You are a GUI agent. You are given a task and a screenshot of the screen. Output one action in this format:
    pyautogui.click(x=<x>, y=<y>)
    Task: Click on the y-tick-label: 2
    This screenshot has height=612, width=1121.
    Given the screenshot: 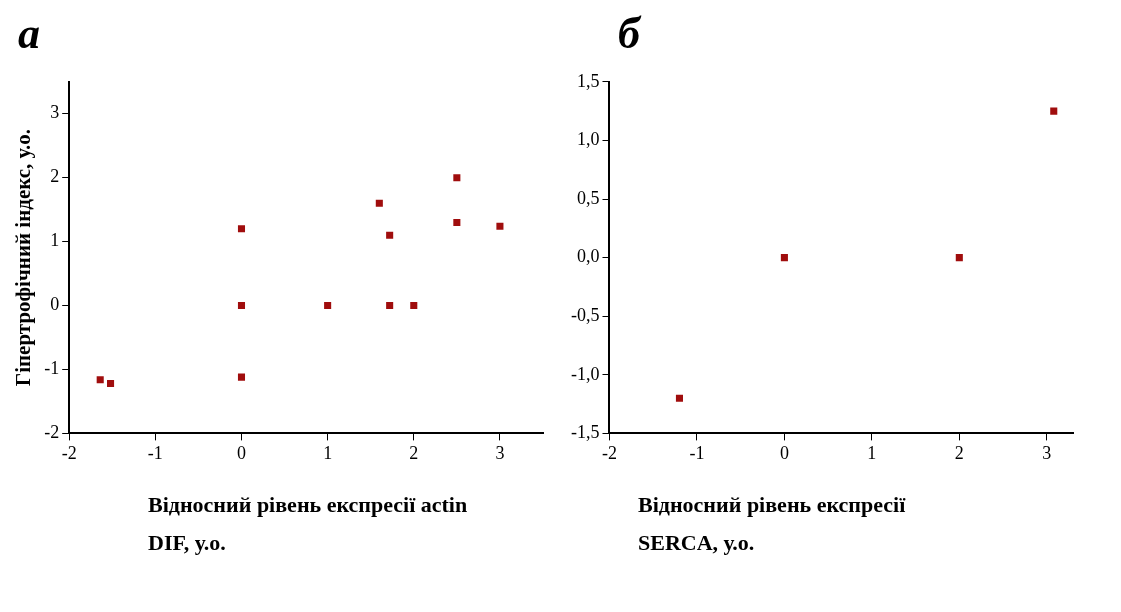 What is the action you would take?
    pyautogui.click(x=55, y=176)
    